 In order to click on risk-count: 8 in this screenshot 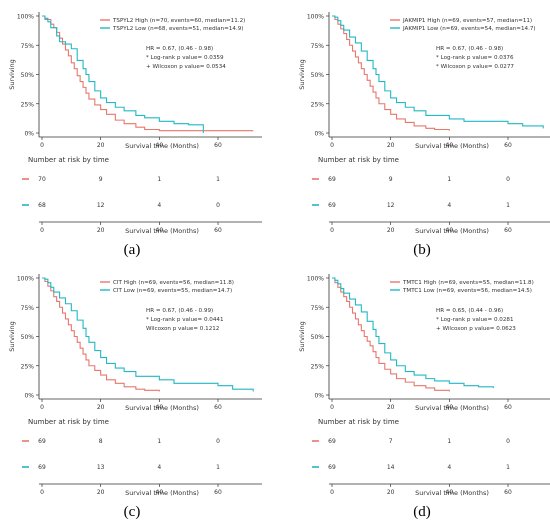, I will do `click(101, 441)`.